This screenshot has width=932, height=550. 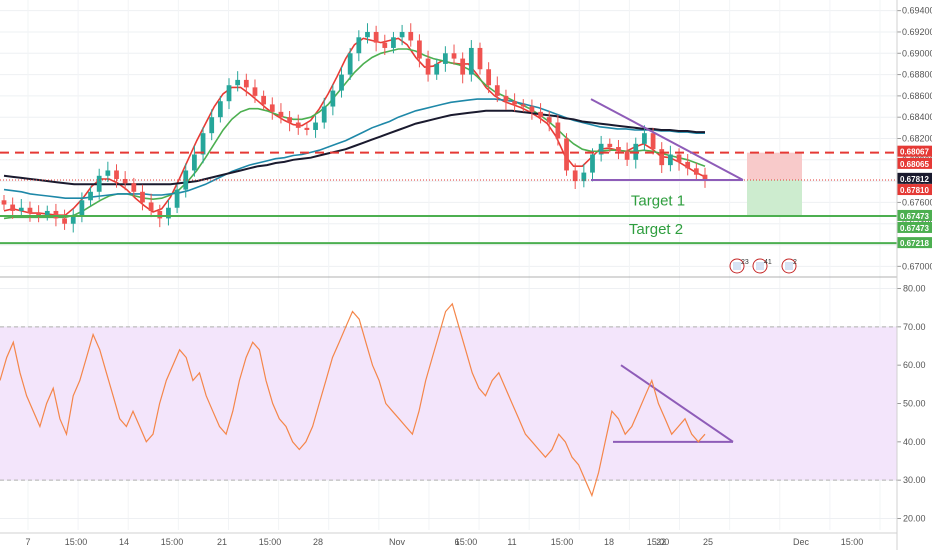 I want to click on price-tick-label: 0.68200, so click(x=917, y=139).